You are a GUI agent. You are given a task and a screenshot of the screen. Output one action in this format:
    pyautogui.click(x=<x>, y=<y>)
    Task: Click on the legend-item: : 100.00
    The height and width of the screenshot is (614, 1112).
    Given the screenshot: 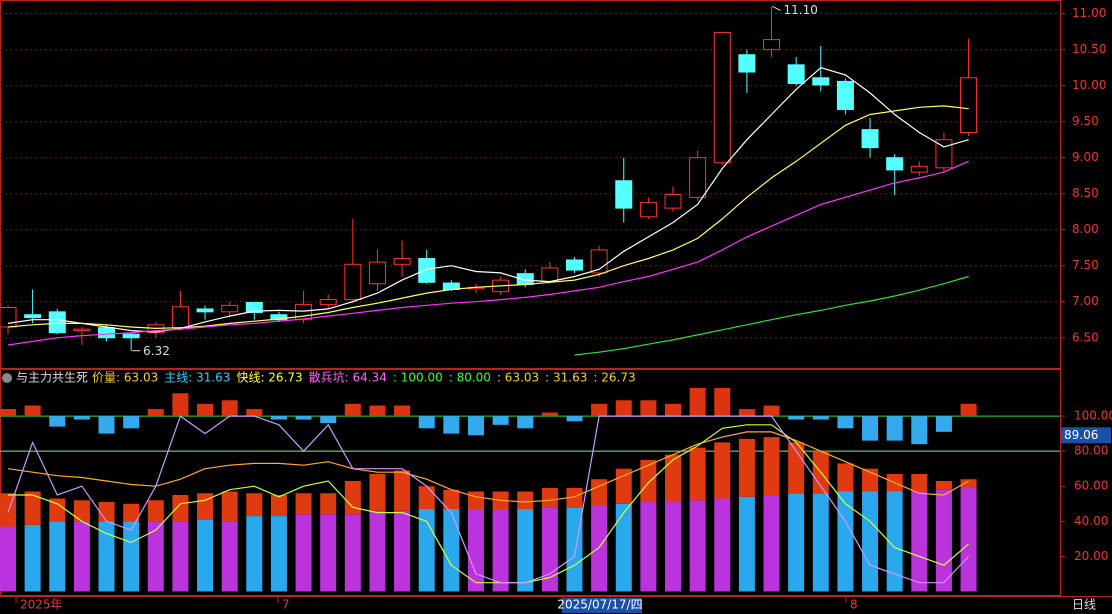 What is the action you would take?
    pyautogui.click(x=418, y=378)
    